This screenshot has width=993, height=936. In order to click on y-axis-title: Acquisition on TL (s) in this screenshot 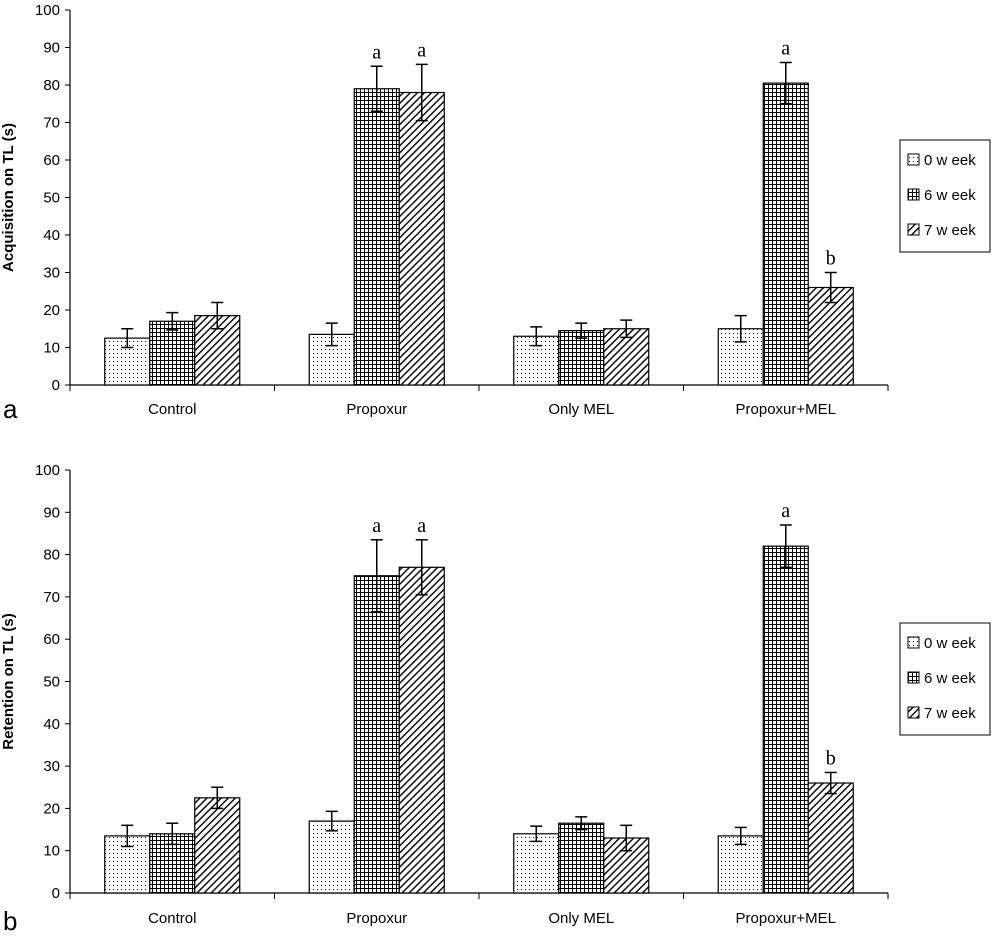, I will do `click(8, 197)`.